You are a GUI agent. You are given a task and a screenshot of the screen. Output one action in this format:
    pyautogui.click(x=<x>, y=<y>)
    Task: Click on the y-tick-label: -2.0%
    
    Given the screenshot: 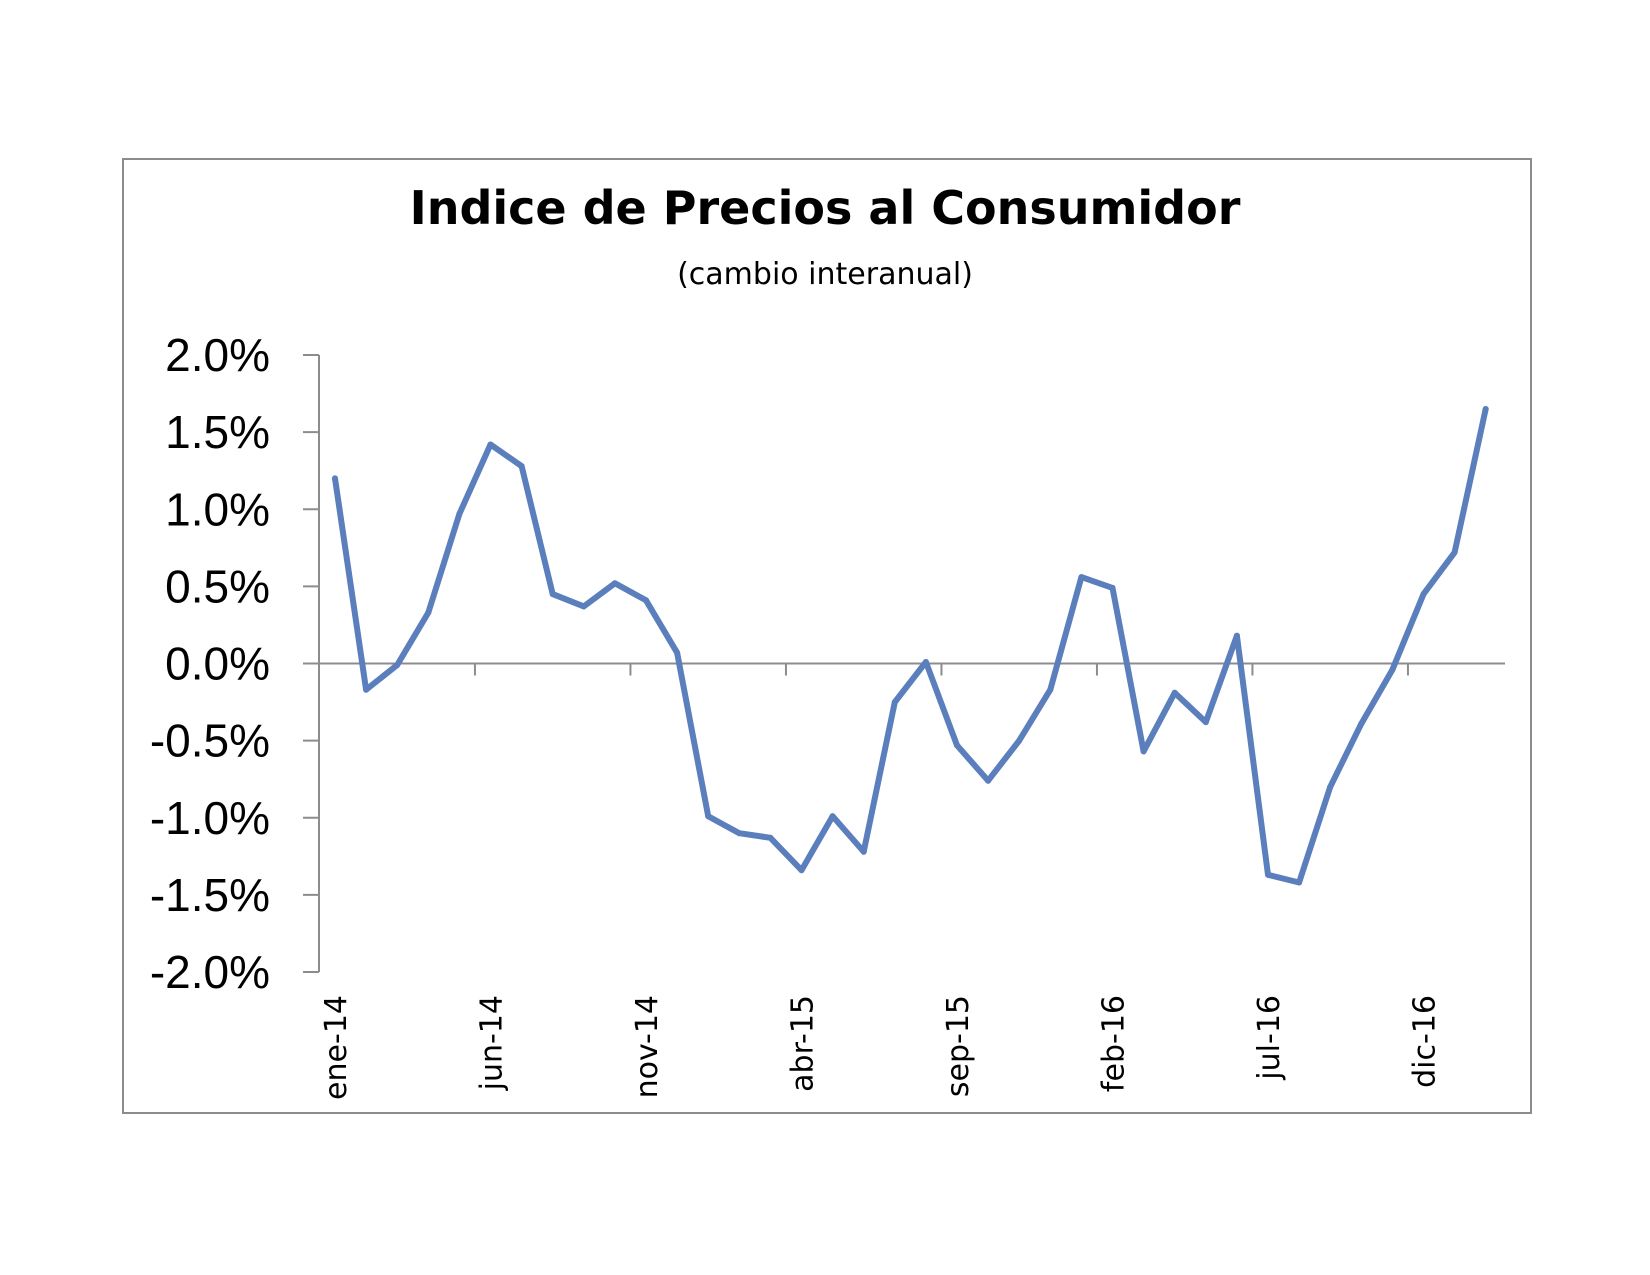 What is the action you would take?
    pyautogui.click(x=210, y=972)
    